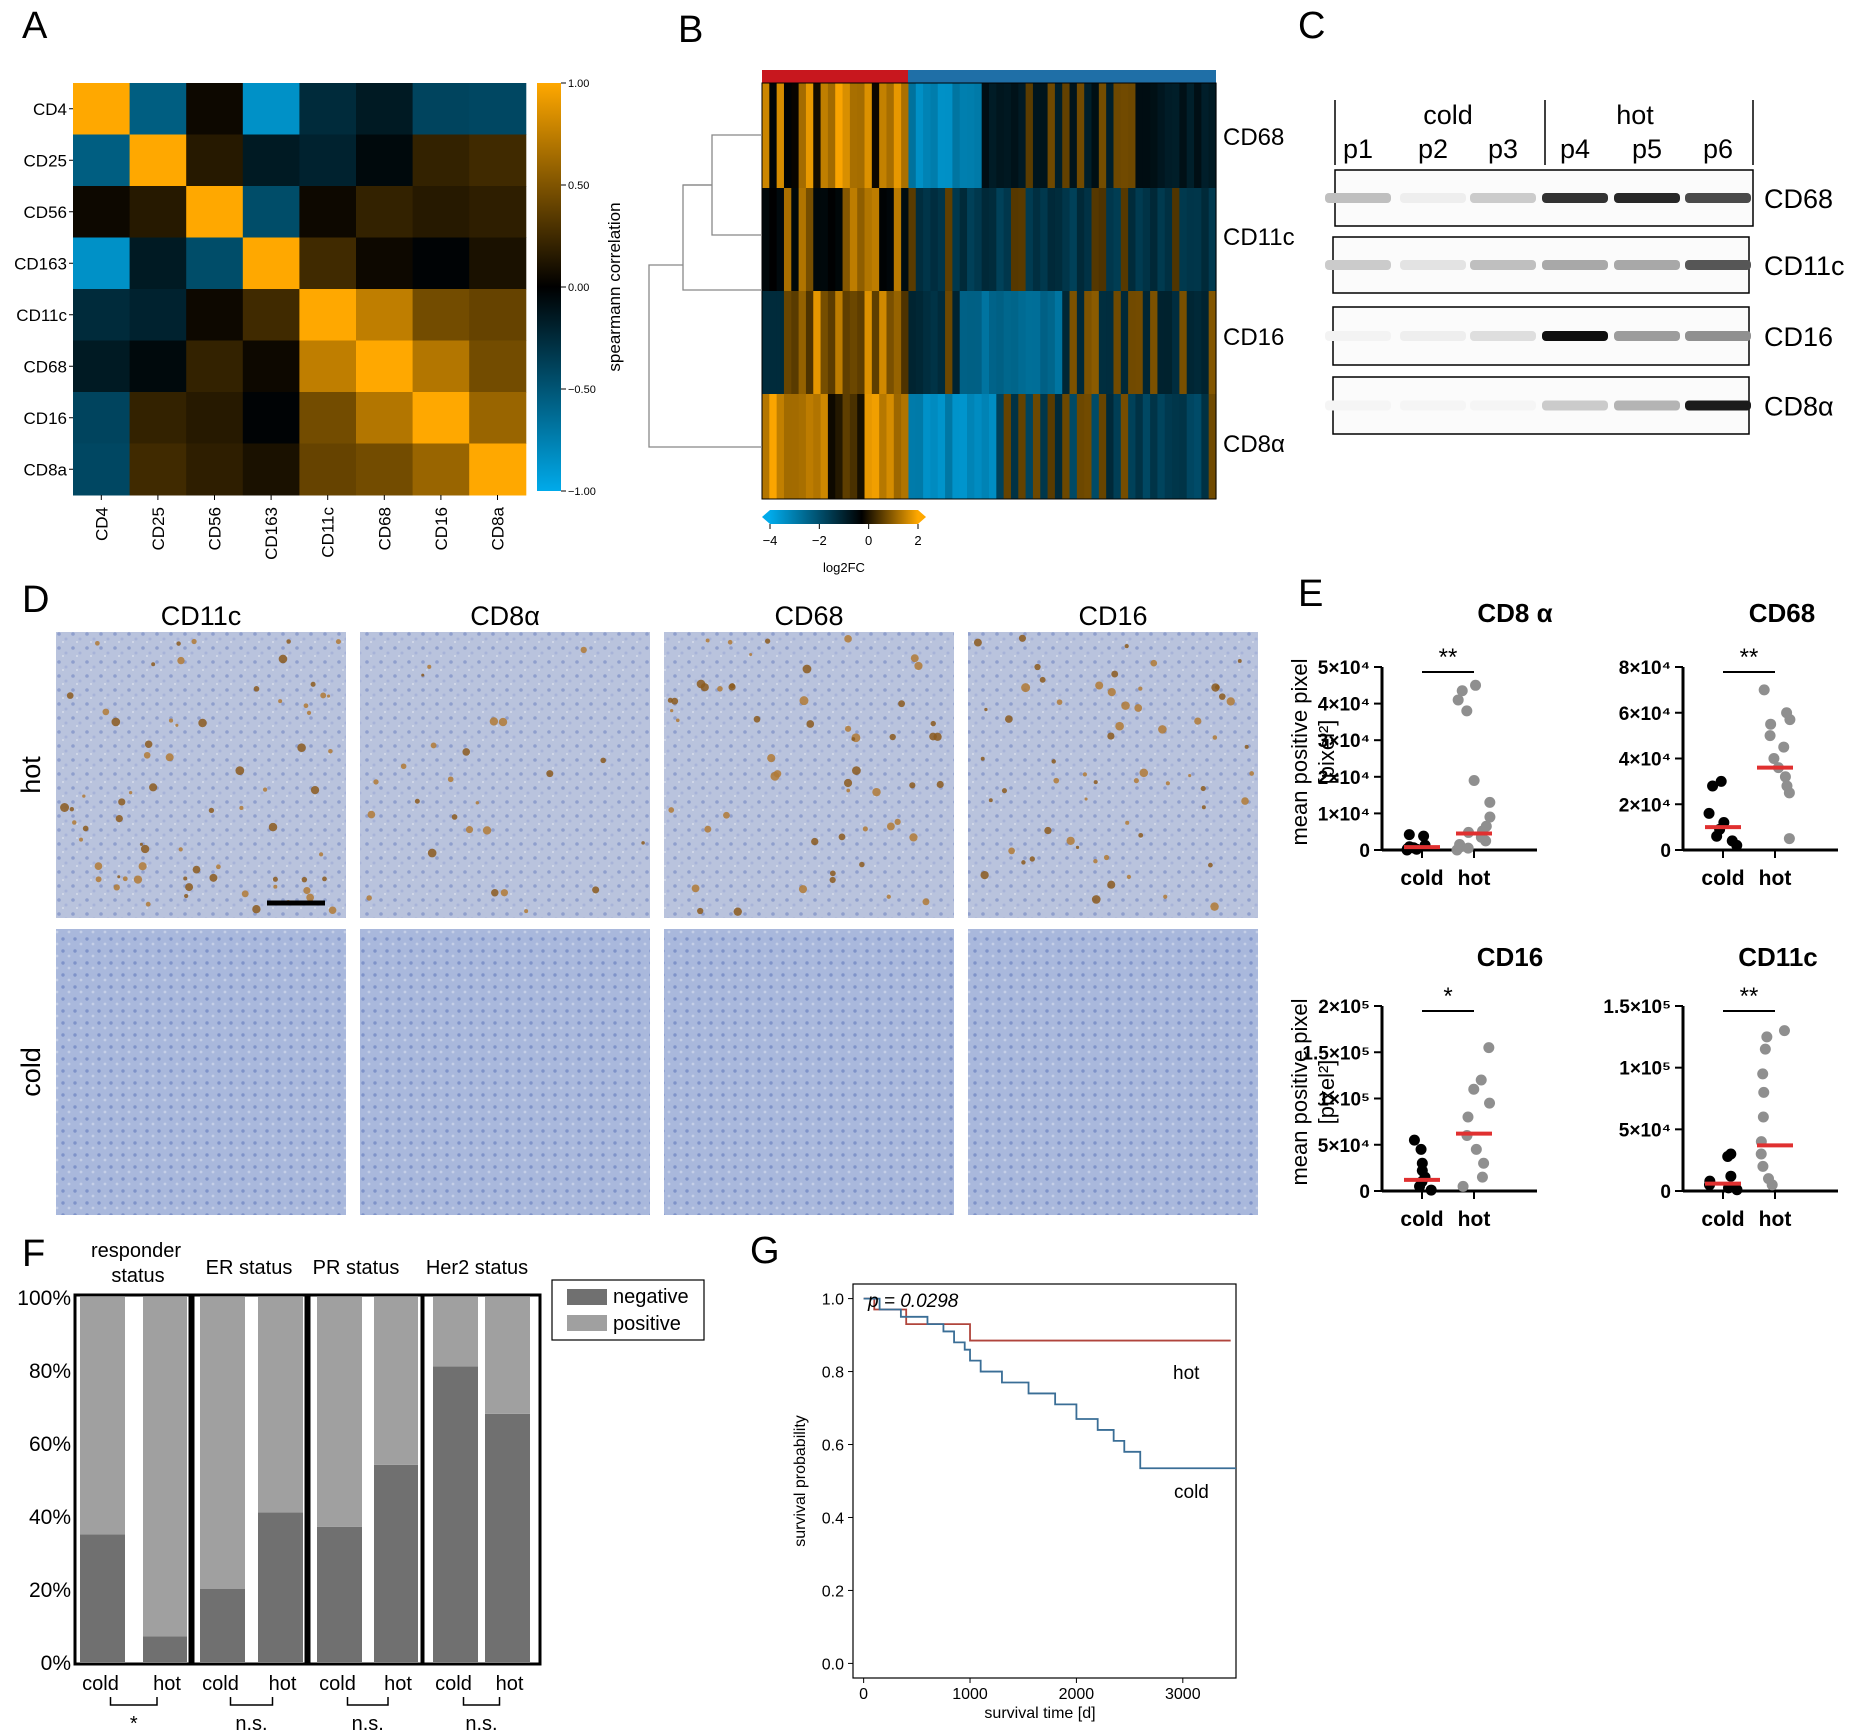 The width and height of the screenshot is (1855, 1735). I want to click on y-tick-label: 8×10⁴, so click(1645, 668).